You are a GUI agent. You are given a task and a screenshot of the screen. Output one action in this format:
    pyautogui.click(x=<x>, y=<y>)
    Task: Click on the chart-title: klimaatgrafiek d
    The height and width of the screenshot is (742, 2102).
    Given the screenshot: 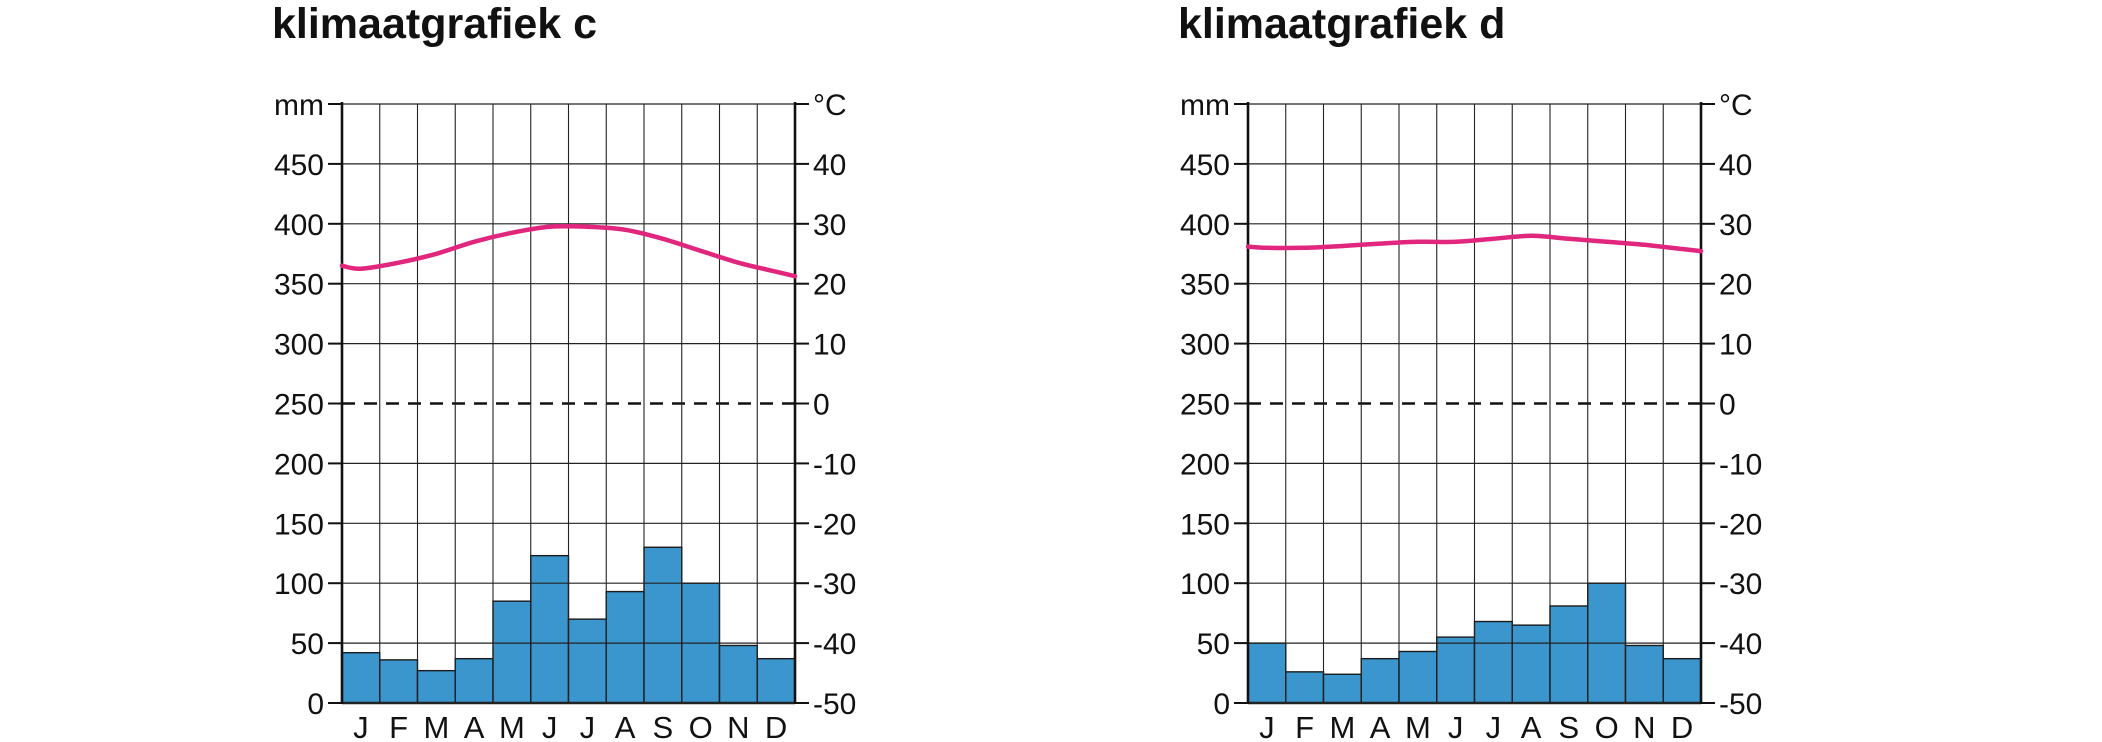 What is the action you would take?
    pyautogui.click(x=1341, y=24)
    